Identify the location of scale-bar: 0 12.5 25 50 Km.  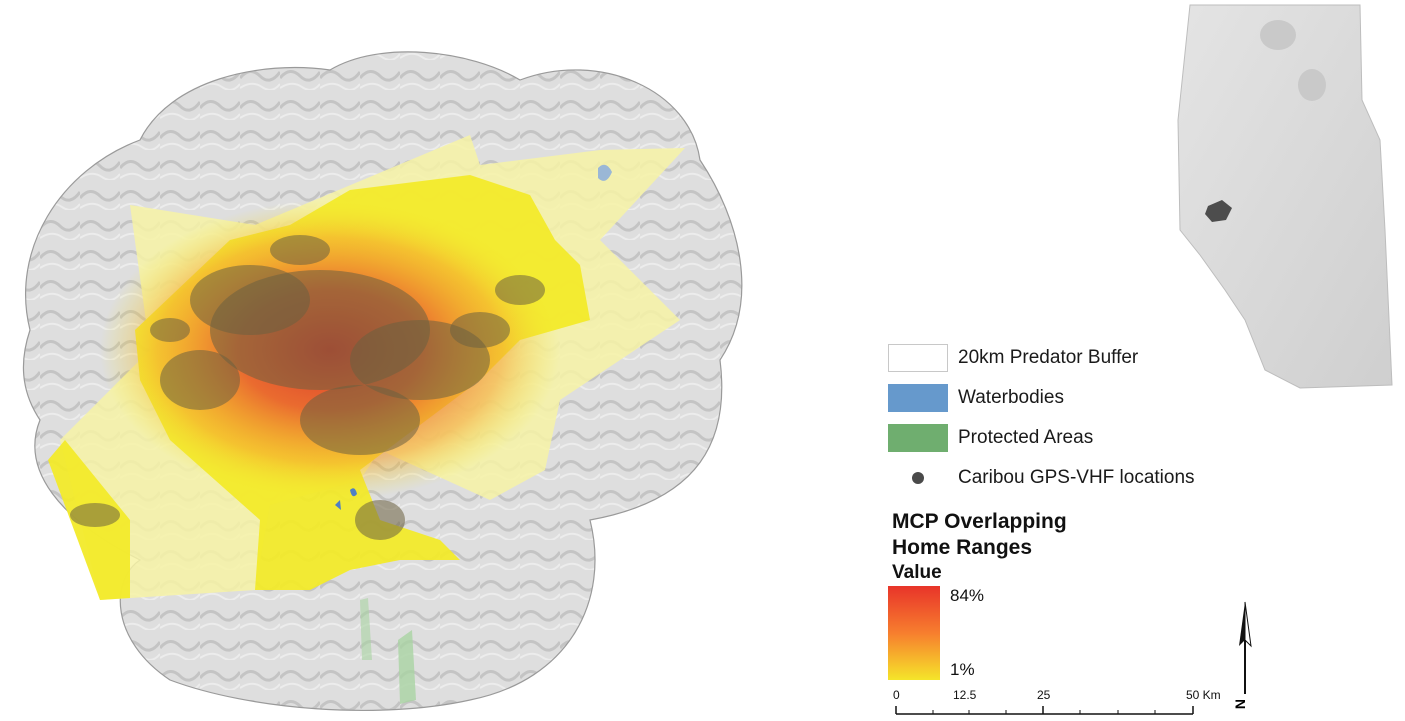
(1058, 703).